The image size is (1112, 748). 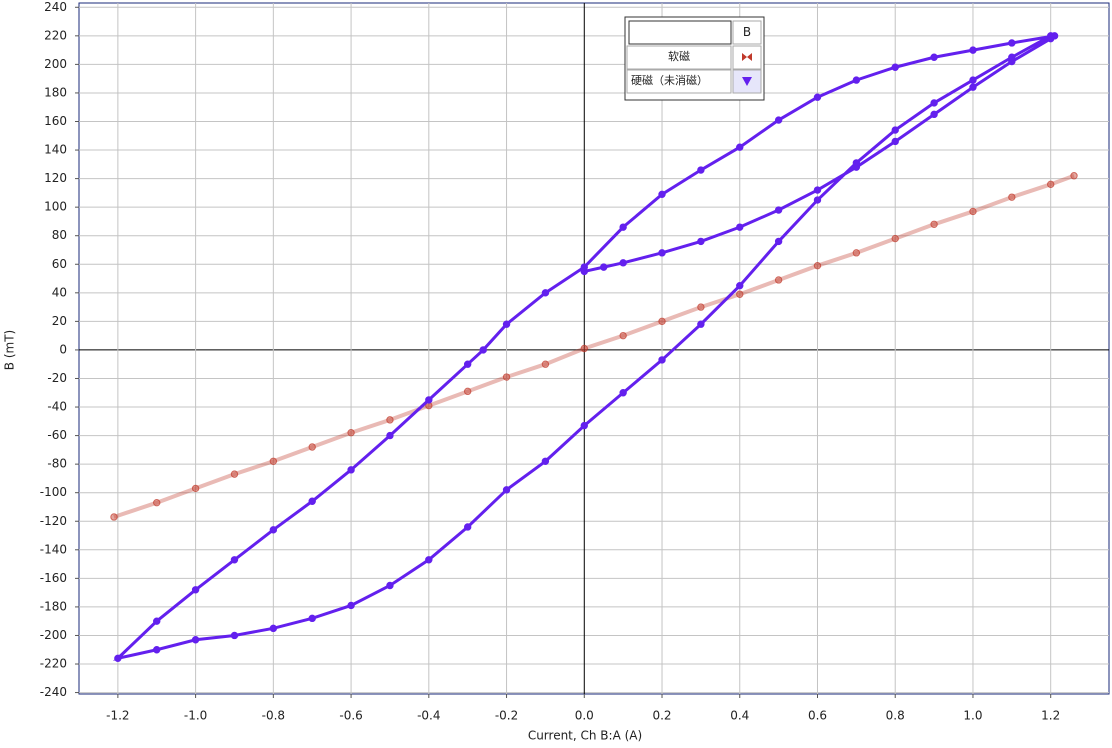 What do you see at coordinates (972, 716) in the screenshot?
I see `x-tick-label: 1.0` at bounding box center [972, 716].